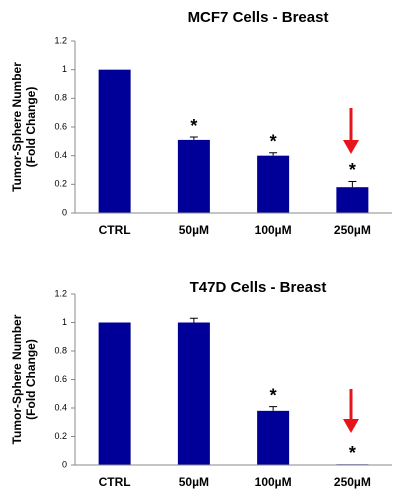 The image size is (400, 496). Describe the element at coordinates (258, 17) in the screenshot. I see `chart-title: MCF7 Cells - Breast` at that location.